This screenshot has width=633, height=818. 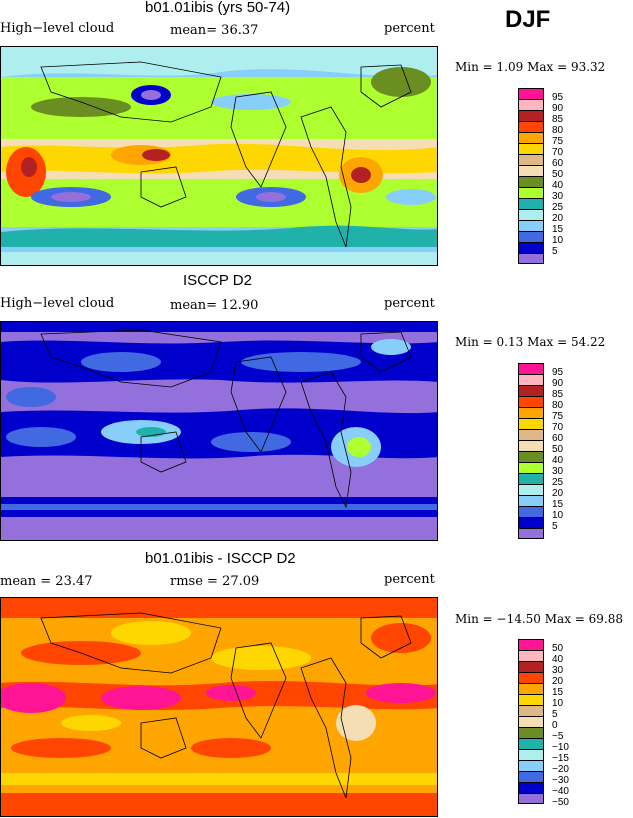 What do you see at coordinates (555, 725) in the screenshot?
I see `colorbar-tick-label: 0` at bounding box center [555, 725].